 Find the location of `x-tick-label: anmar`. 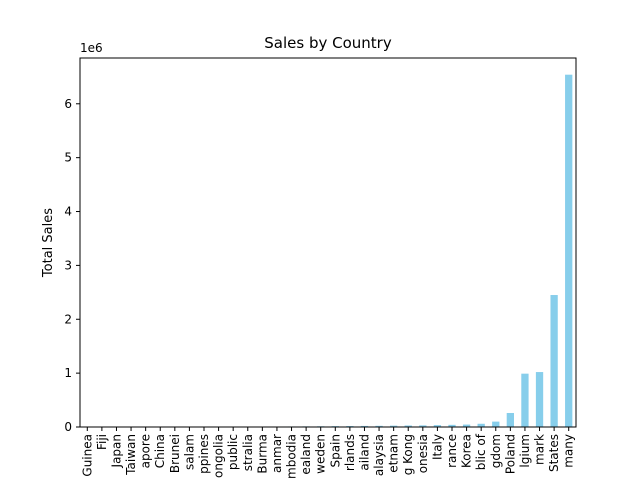

x-tick-label: anmar is located at coordinates (277, 453).